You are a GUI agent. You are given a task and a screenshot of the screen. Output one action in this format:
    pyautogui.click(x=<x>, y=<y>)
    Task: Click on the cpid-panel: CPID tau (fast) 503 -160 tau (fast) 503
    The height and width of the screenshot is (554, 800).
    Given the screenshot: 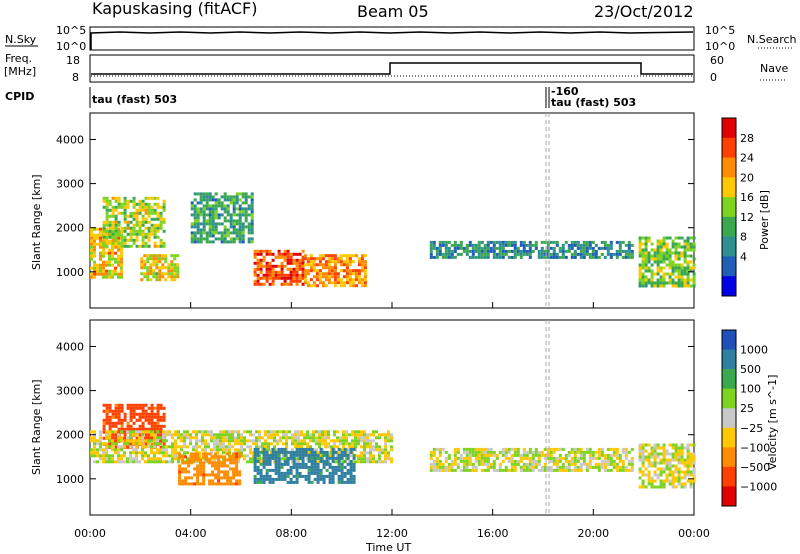 What is the action you would take?
    pyautogui.click(x=320, y=97)
    